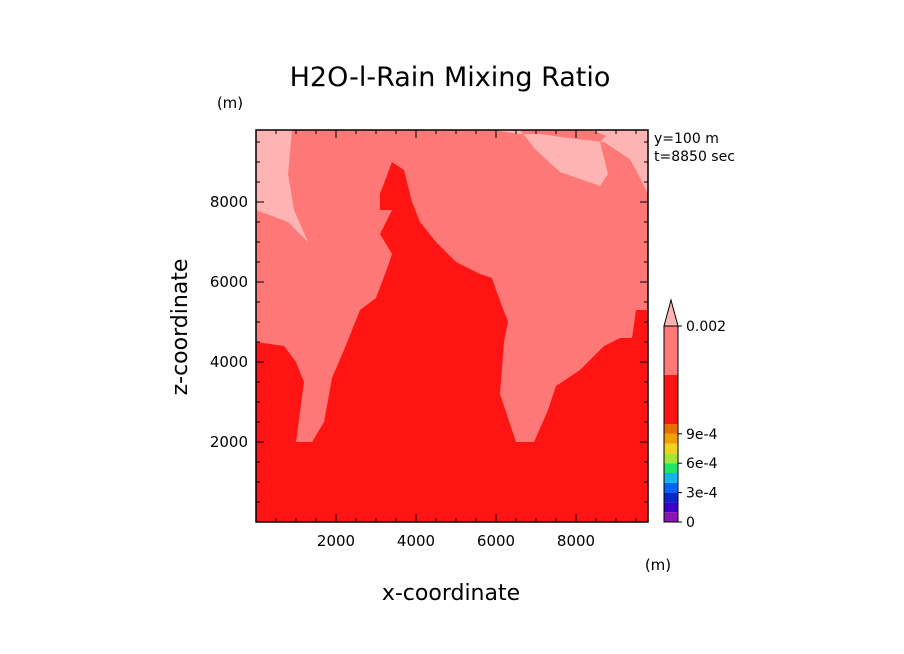  Describe the element at coordinates (229, 282) in the screenshot. I see `y-tick-label: 6000` at that location.